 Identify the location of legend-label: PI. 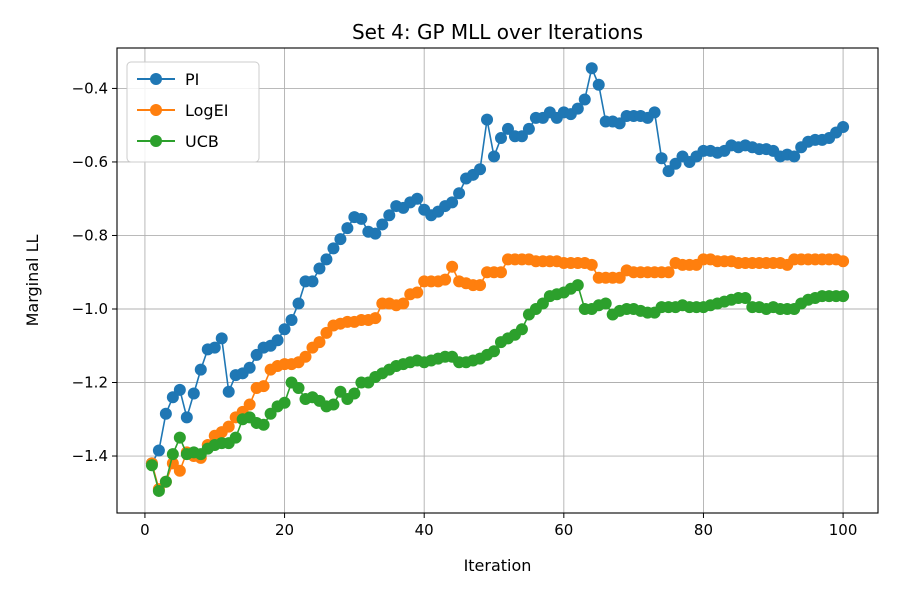
(192, 79).